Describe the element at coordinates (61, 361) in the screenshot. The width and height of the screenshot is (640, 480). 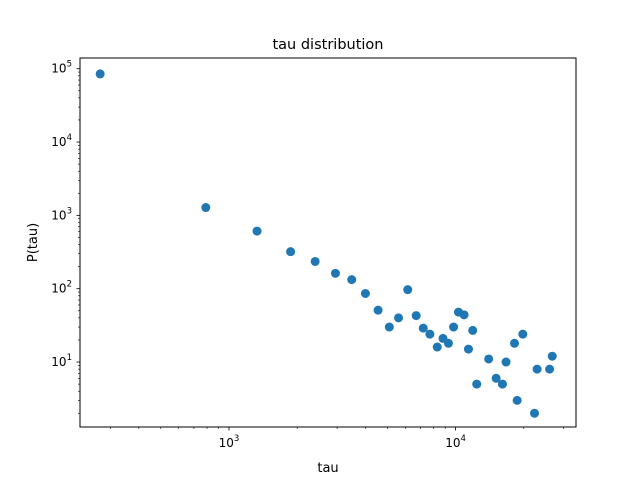
I see `y-tick-label-0: 10¹` at that location.